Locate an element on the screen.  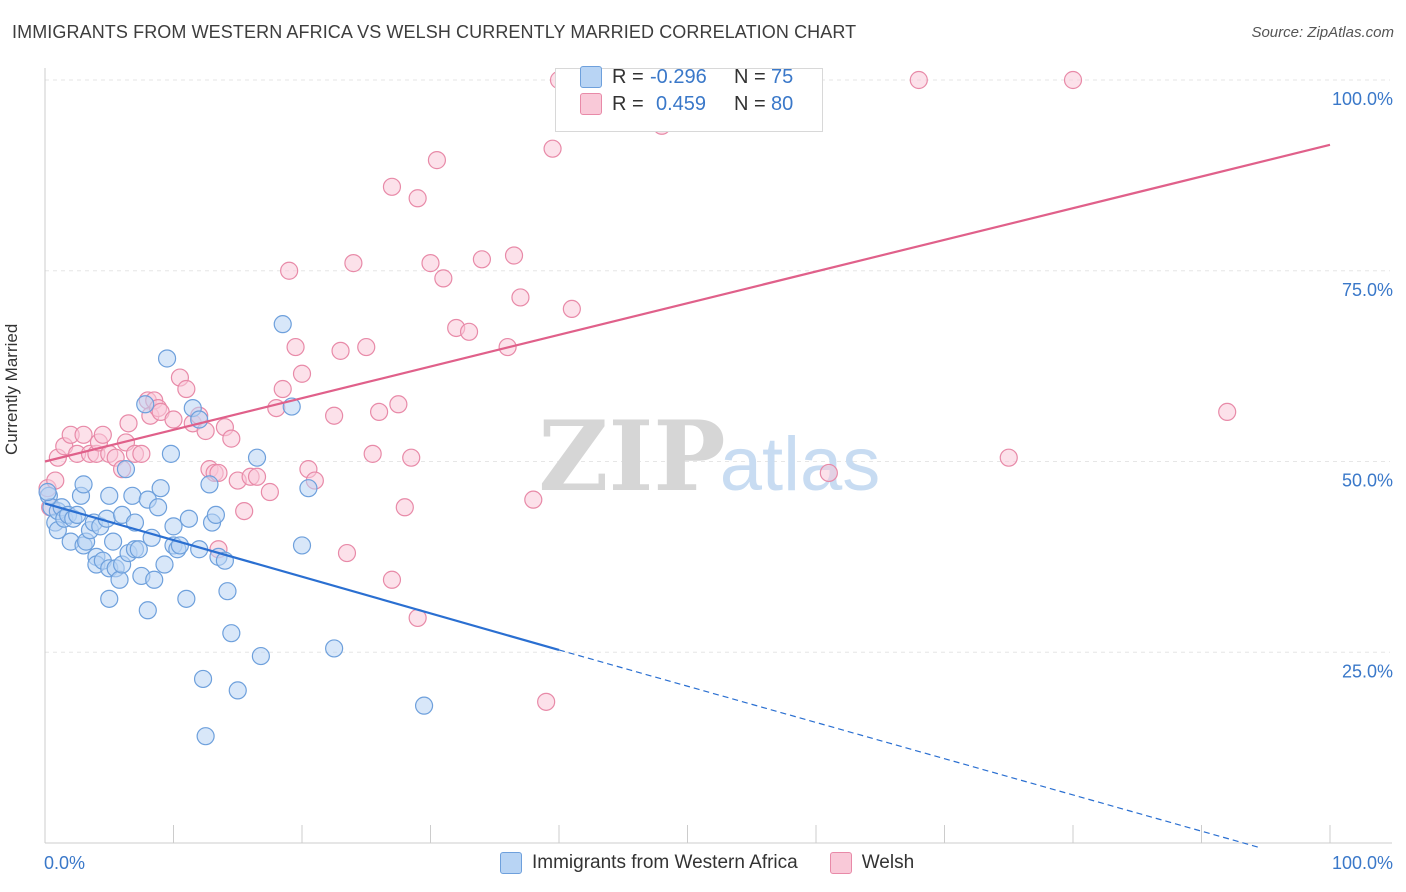
legend-label-welsh: Welsh is located at coordinates (888, 862).